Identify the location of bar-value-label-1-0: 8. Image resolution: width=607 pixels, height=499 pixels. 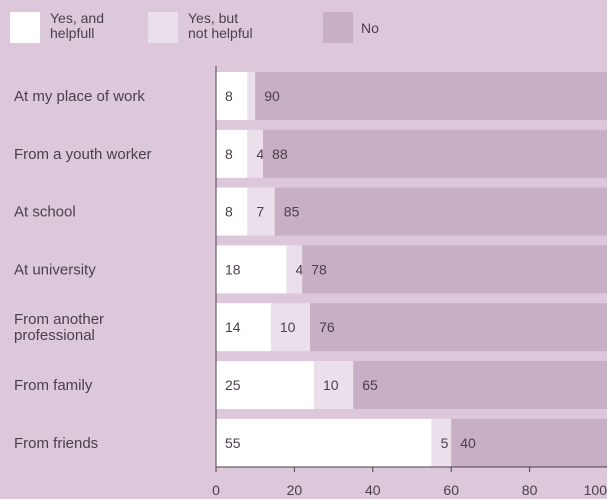
(229, 154).